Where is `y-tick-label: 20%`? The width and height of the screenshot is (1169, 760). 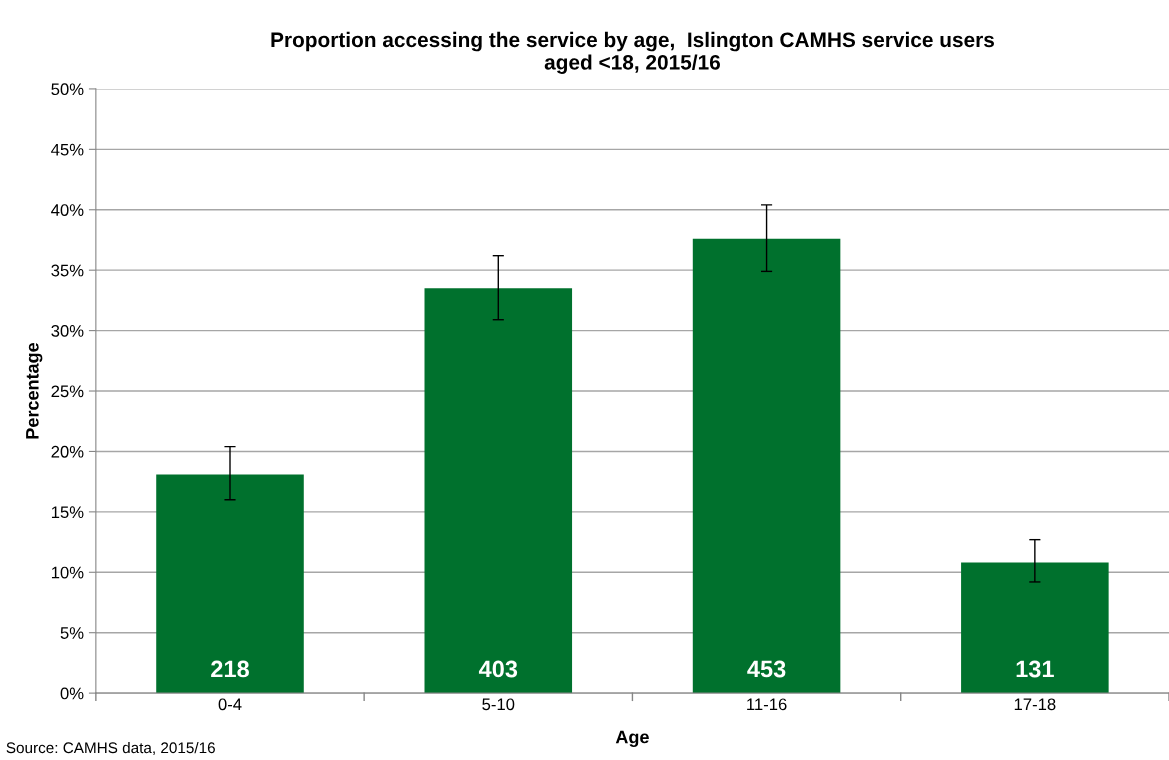
y-tick-label: 20% is located at coordinates (67, 451).